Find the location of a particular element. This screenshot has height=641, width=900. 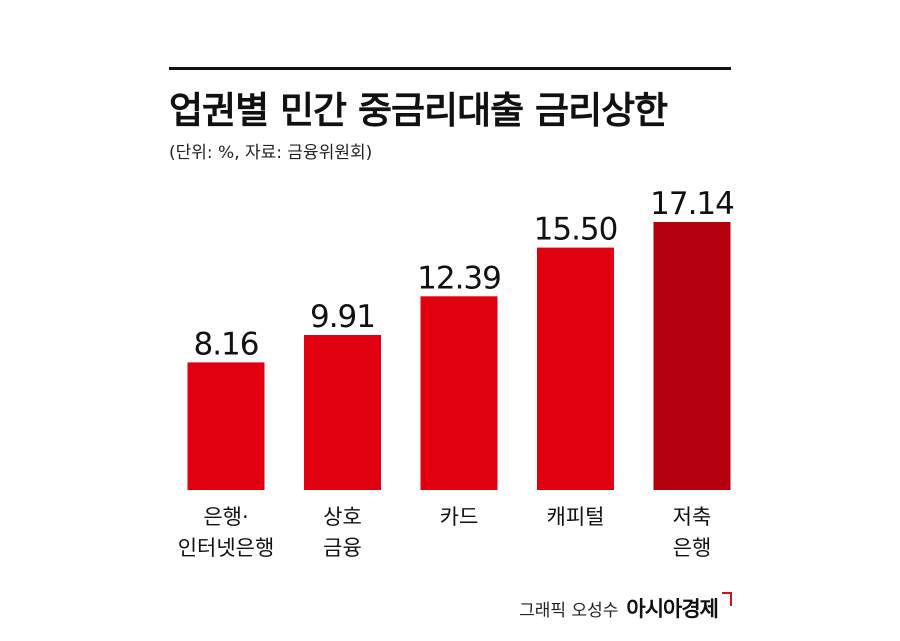

brand-logo: 아시아경제 is located at coordinates (672, 609).